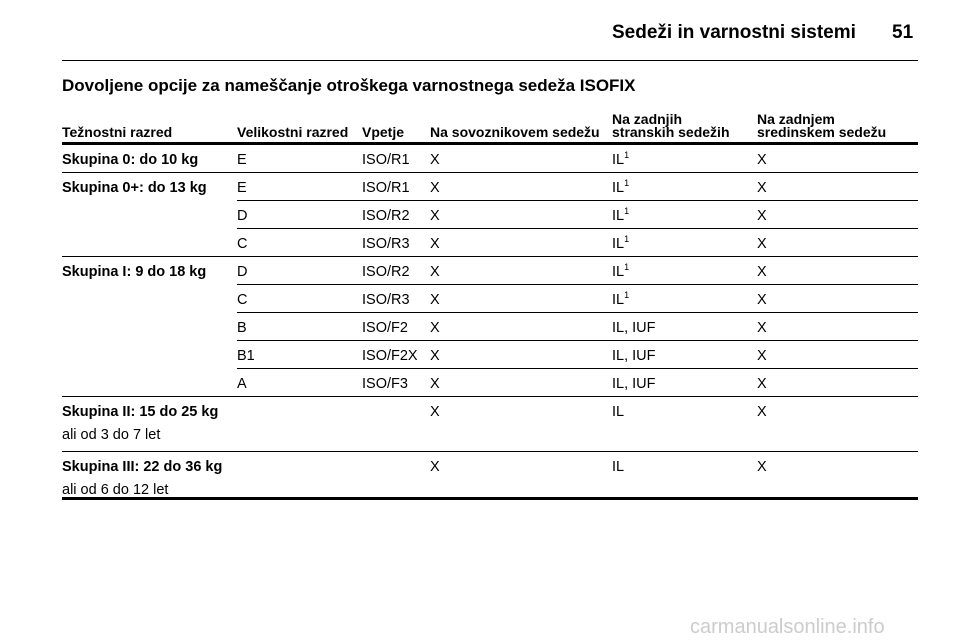 This screenshot has height=642, width=960. I want to click on group-label: Skupina II: 15 do 25 kg, so click(140, 412).